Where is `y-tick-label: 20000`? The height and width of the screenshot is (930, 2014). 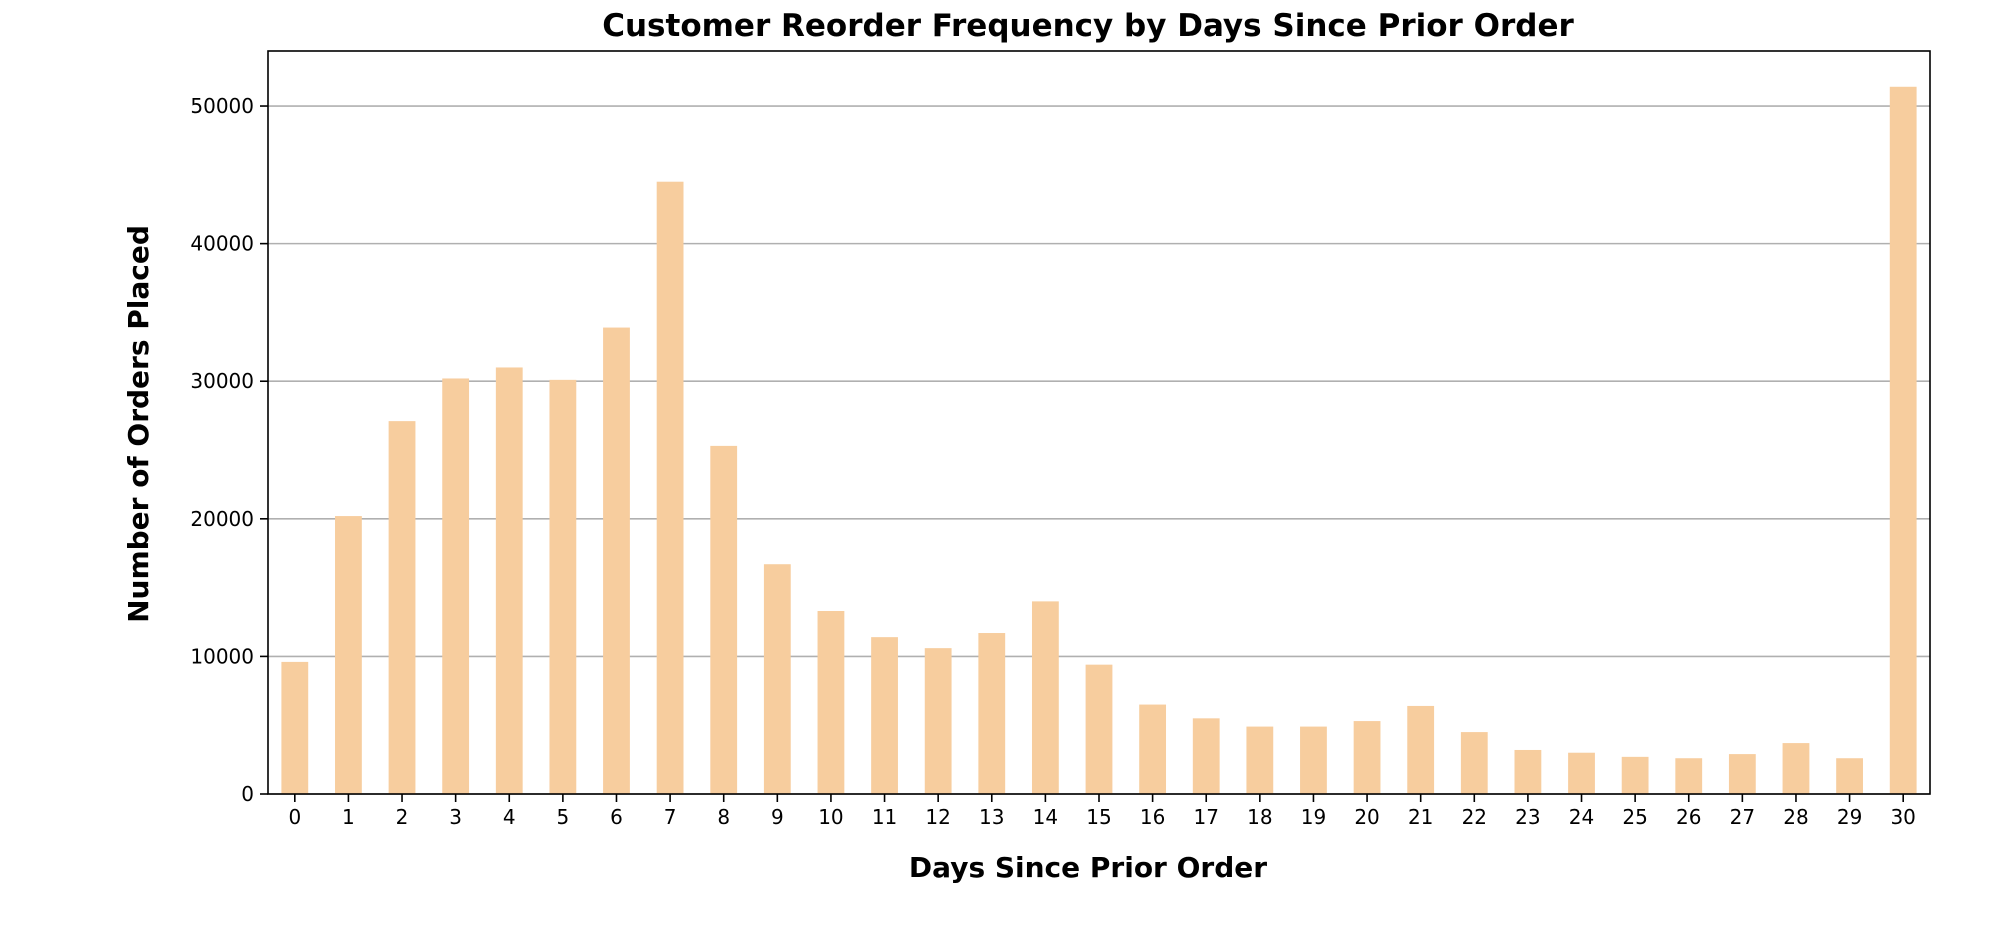 y-tick-label: 20000 is located at coordinates (222, 519).